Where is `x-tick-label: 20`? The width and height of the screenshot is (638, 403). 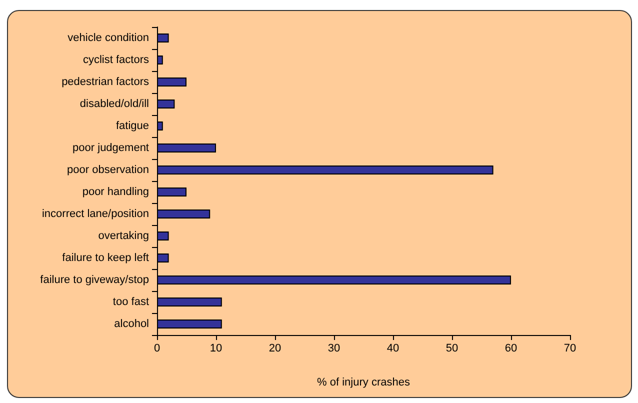 x-tick-label: 20 is located at coordinates (275, 348).